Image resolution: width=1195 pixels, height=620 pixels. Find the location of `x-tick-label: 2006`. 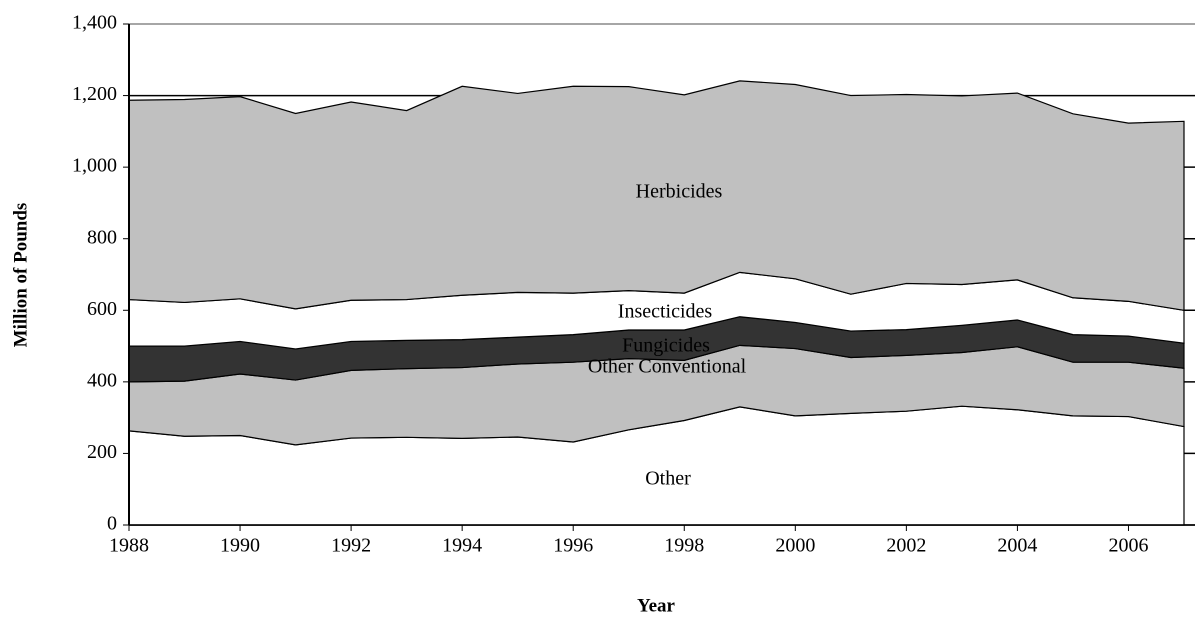

x-tick-label: 2006 is located at coordinates (1128, 546).